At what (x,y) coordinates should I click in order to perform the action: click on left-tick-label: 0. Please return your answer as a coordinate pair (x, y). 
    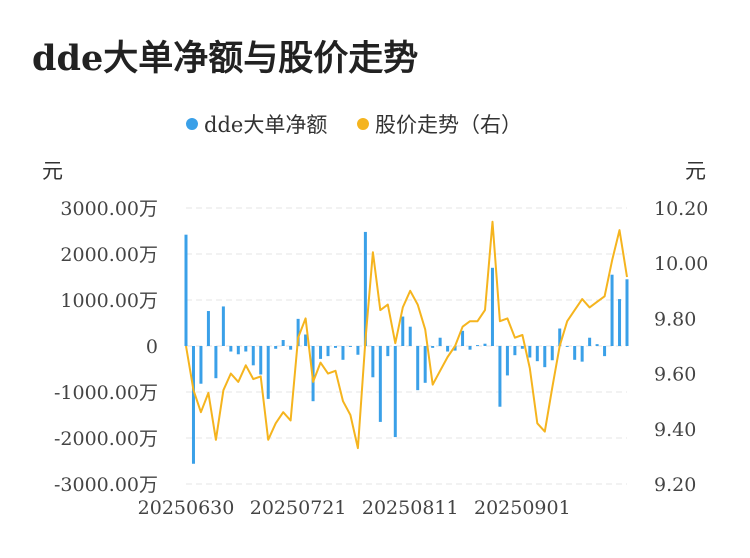
    Looking at the image, I should click on (152, 347).